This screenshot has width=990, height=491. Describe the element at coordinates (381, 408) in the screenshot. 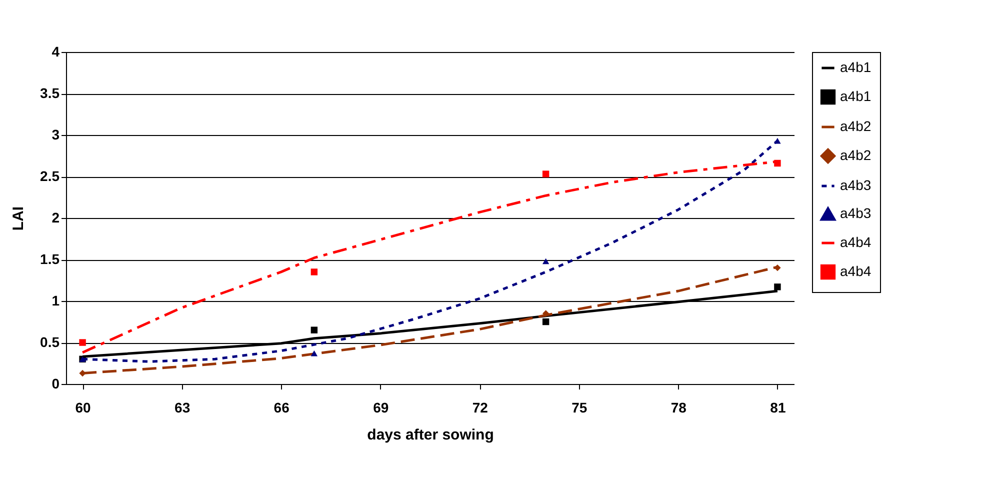

I see `x-tick-label: 69` at that location.